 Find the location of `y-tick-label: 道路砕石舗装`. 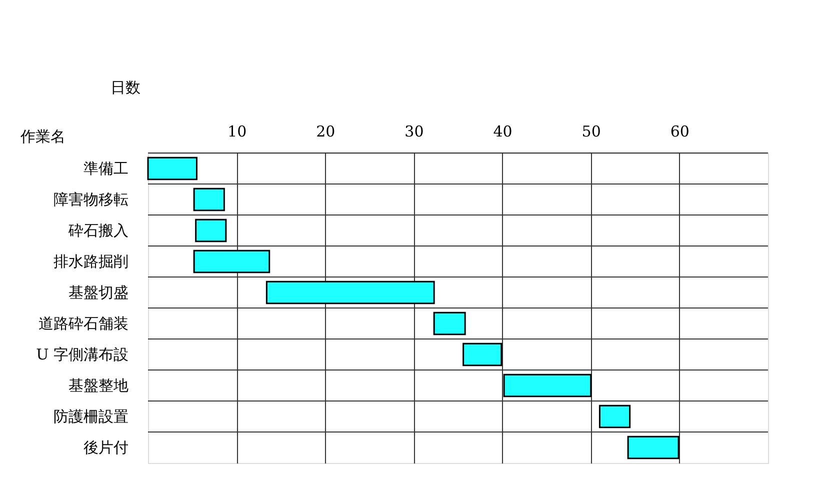

y-tick-label: 道路砕石舗装 is located at coordinates (83, 323).